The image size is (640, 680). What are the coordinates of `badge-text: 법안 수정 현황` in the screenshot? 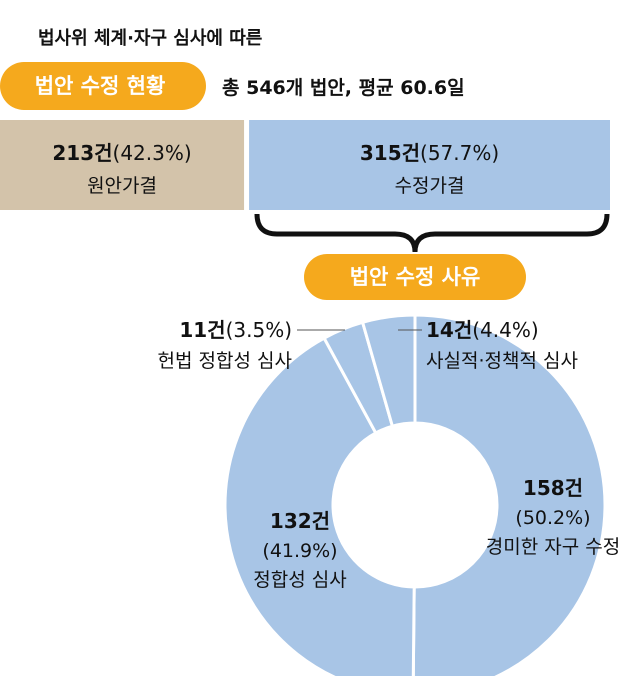 It's located at (100, 86).